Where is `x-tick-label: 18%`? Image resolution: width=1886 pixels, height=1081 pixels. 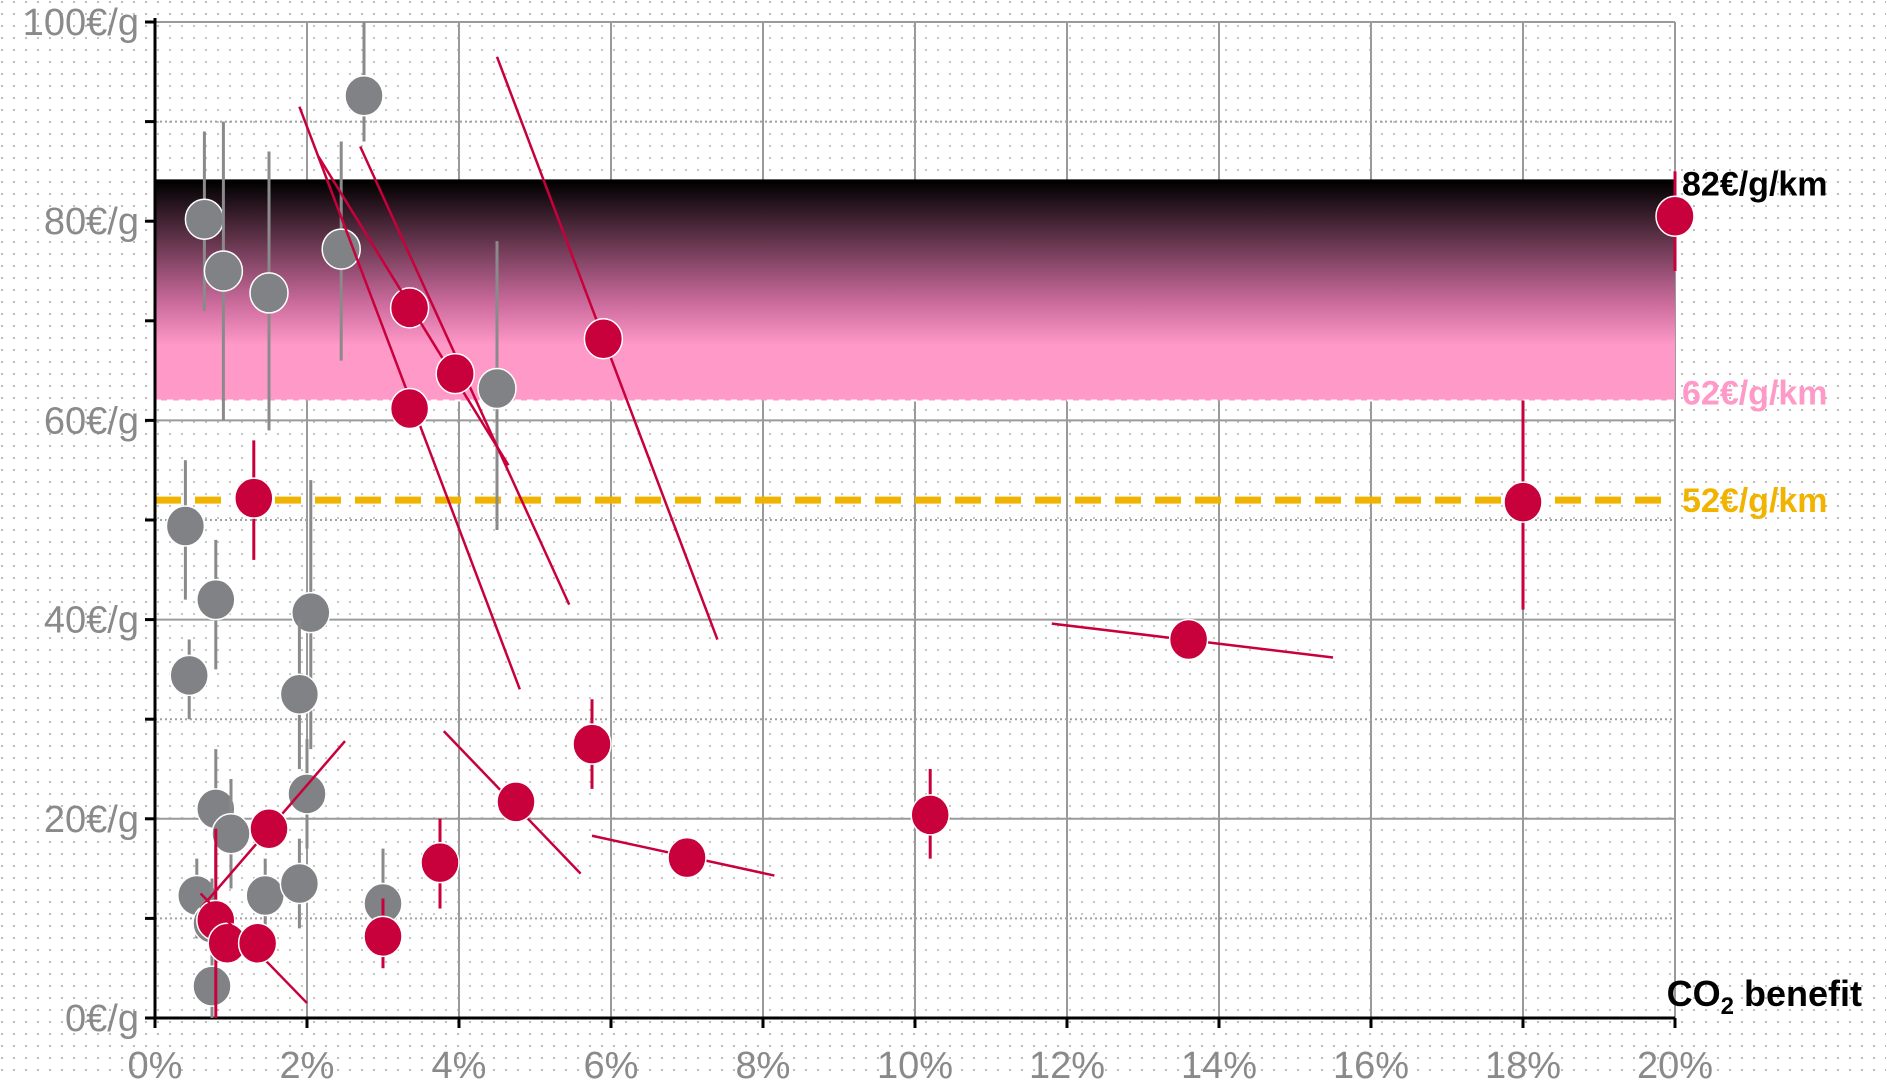 x-tick-label: 18% is located at coordinates (1523, 1063).